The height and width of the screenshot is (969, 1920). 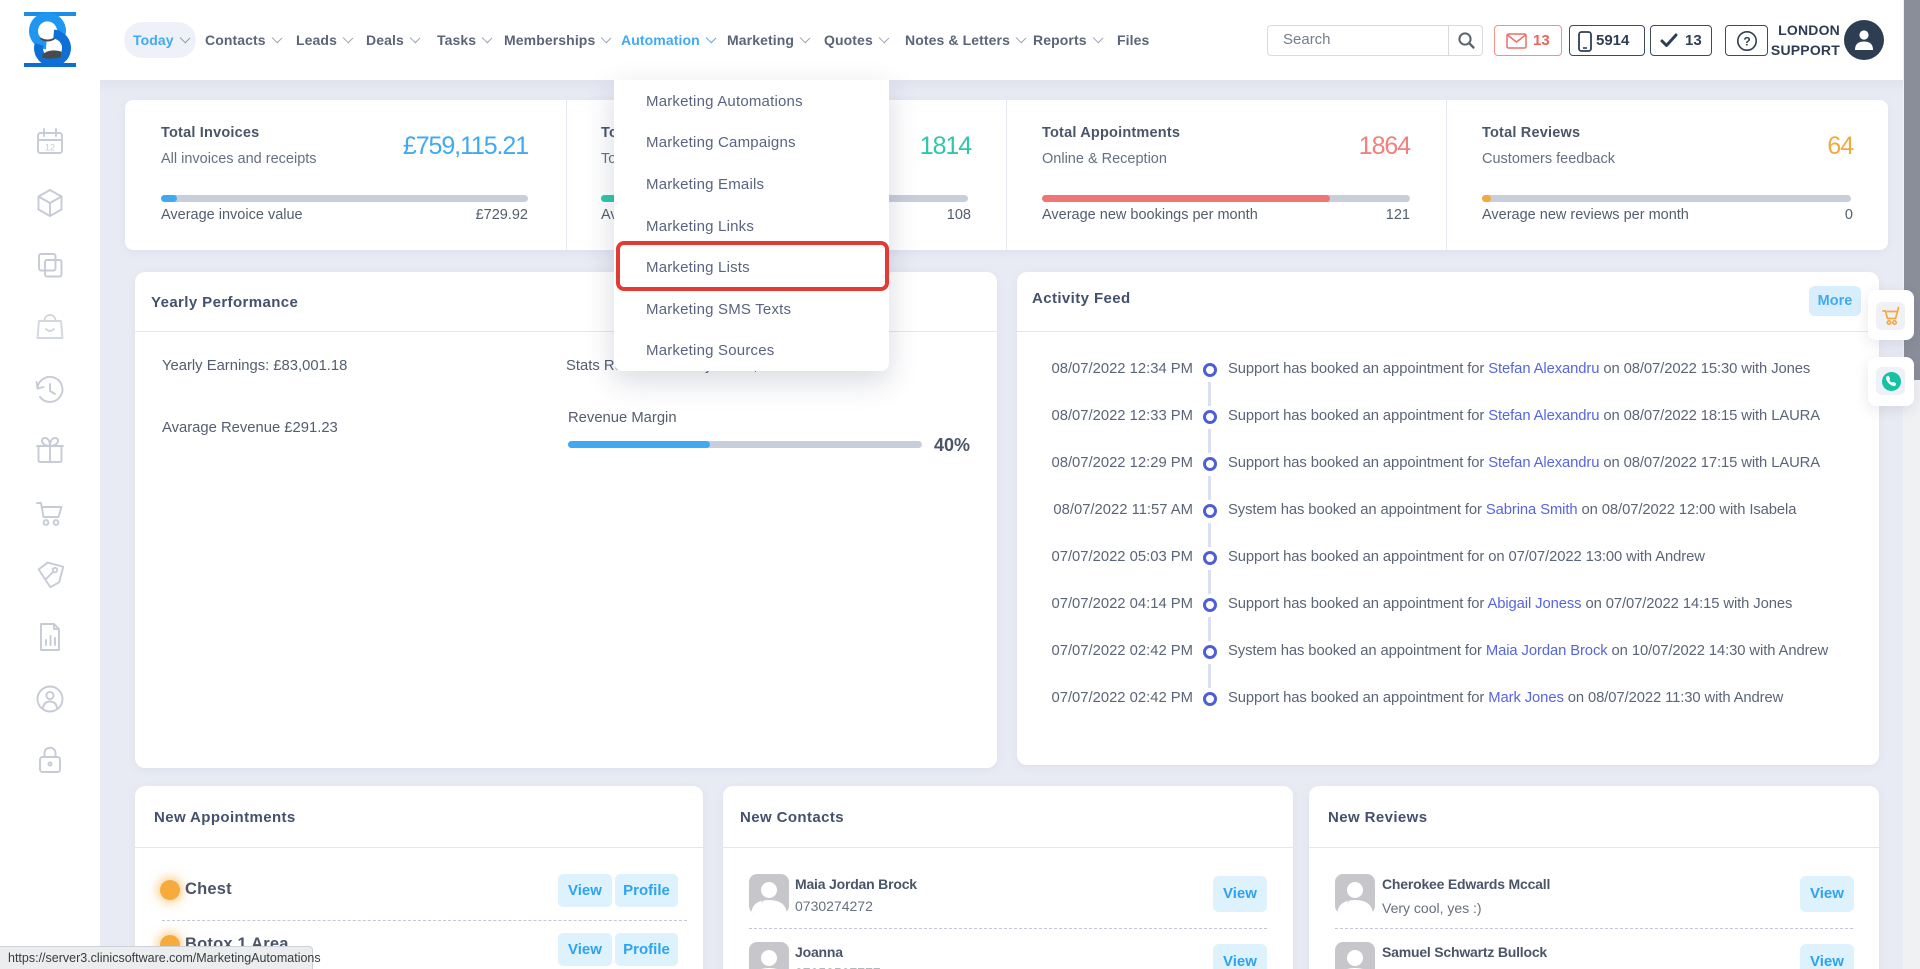 What do you see at coordinates (50, 148) in the screenshot?
I see `svg-text: 12` at bounding box center [50, 148].